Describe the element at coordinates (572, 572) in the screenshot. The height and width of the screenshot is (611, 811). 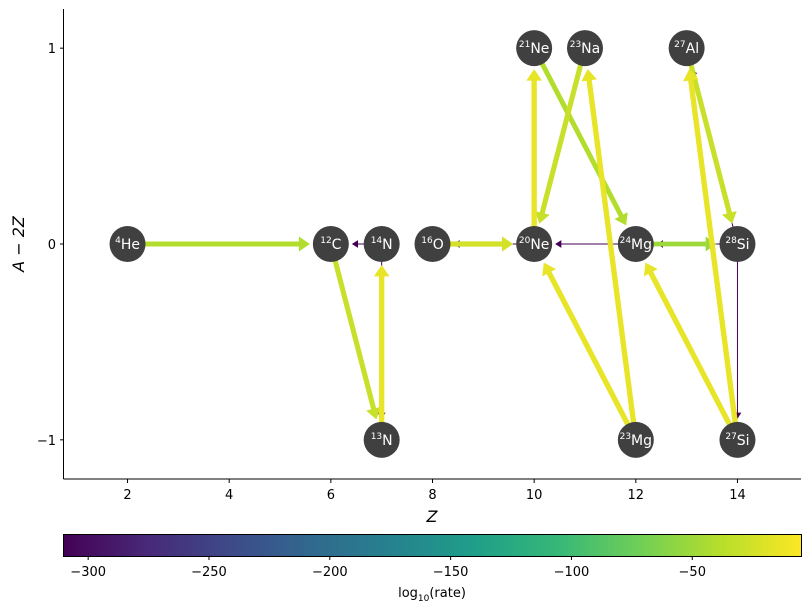
I see `colorbar-tick-label: −100` at that location.